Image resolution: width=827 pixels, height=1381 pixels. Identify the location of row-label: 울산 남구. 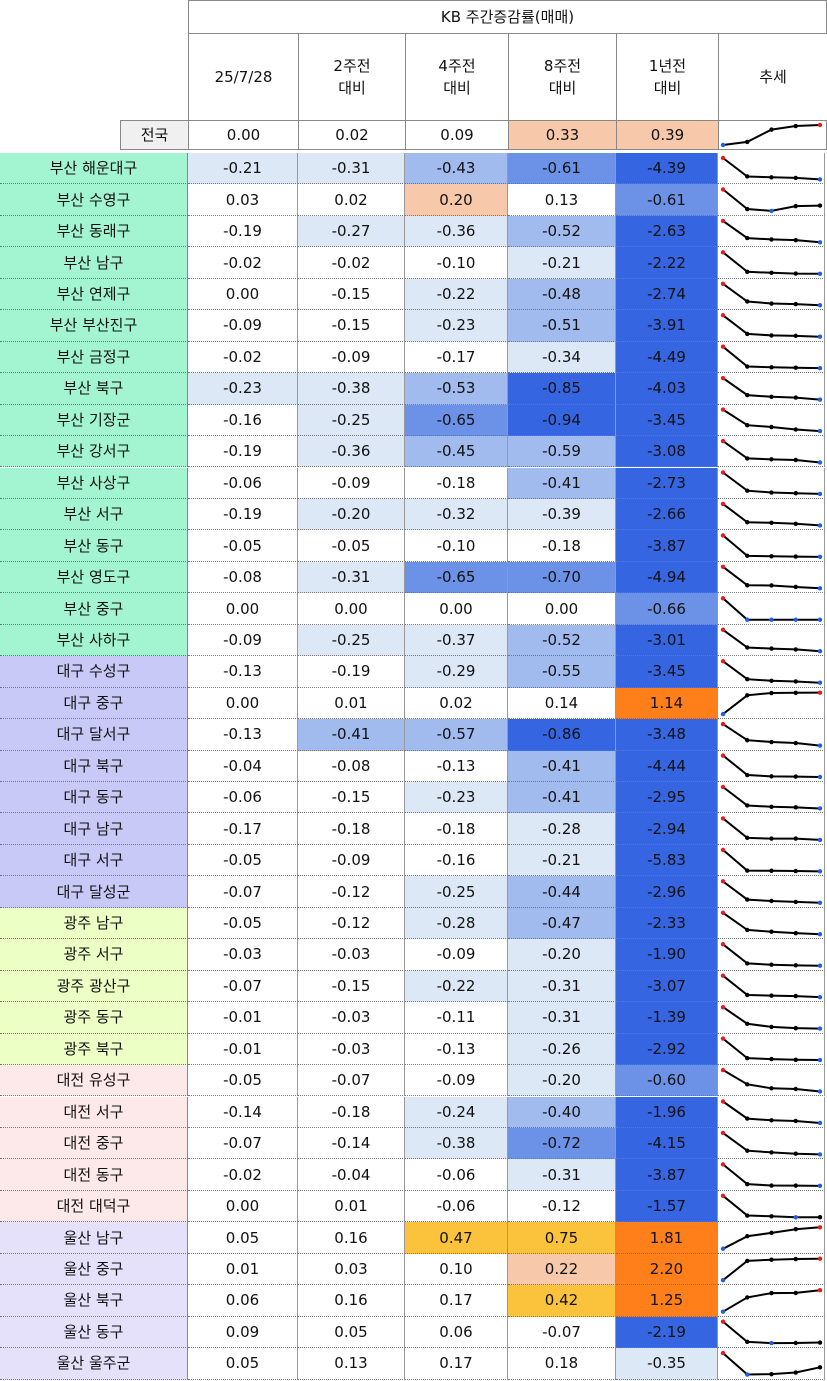
(94, 1238).